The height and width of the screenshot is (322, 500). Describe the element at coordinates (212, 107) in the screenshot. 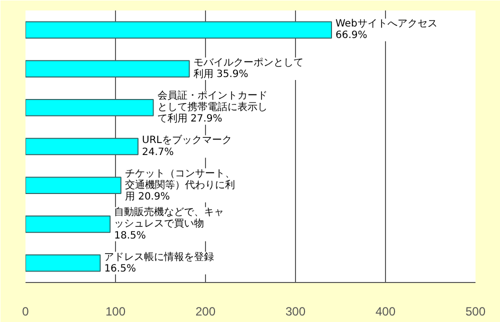

I see `data-label: 会員証・ポイントカードとして携帯電話に表示して利用 27.9%` at that location.